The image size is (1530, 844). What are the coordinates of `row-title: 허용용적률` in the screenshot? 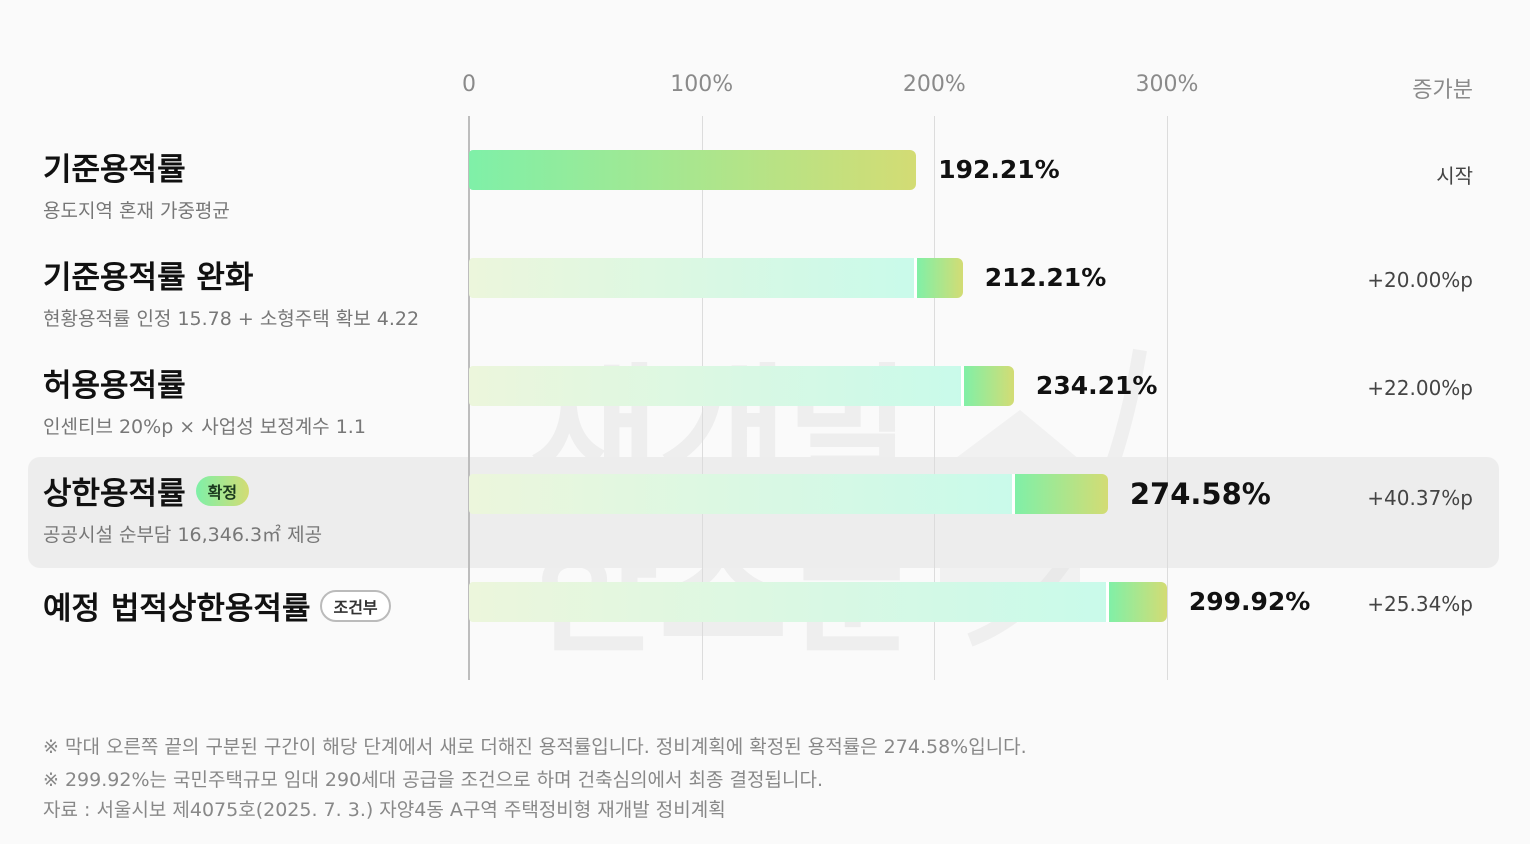 It's located at (114, 382).